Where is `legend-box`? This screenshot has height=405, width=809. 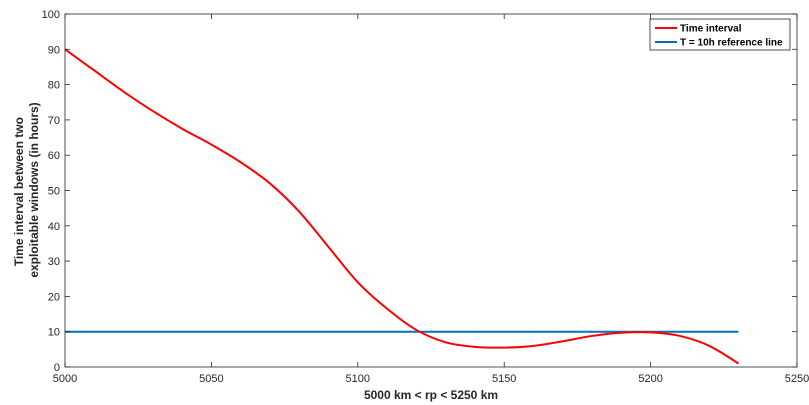
legend-box is located at coordinates (720, 34).